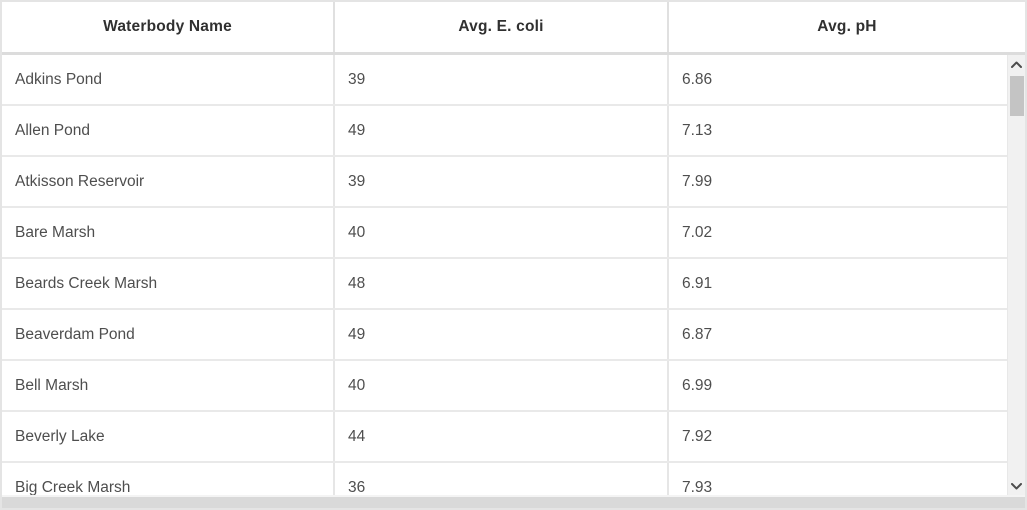 This screenshot has height=510, width=1027. I want to click on column-header-waterbody-name: Waterbody Name, so click(168, 27).